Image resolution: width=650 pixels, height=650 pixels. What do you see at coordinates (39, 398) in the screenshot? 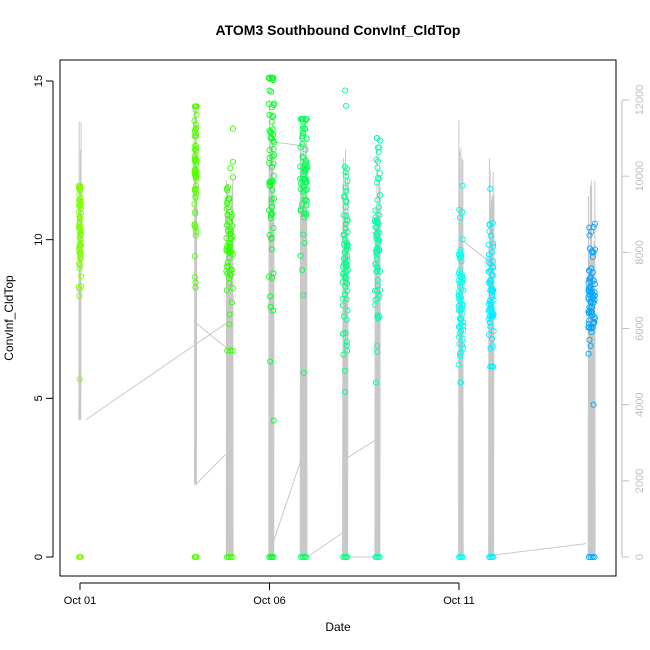
I see `y-tick-label: 5` at bounding box center [39, 398].